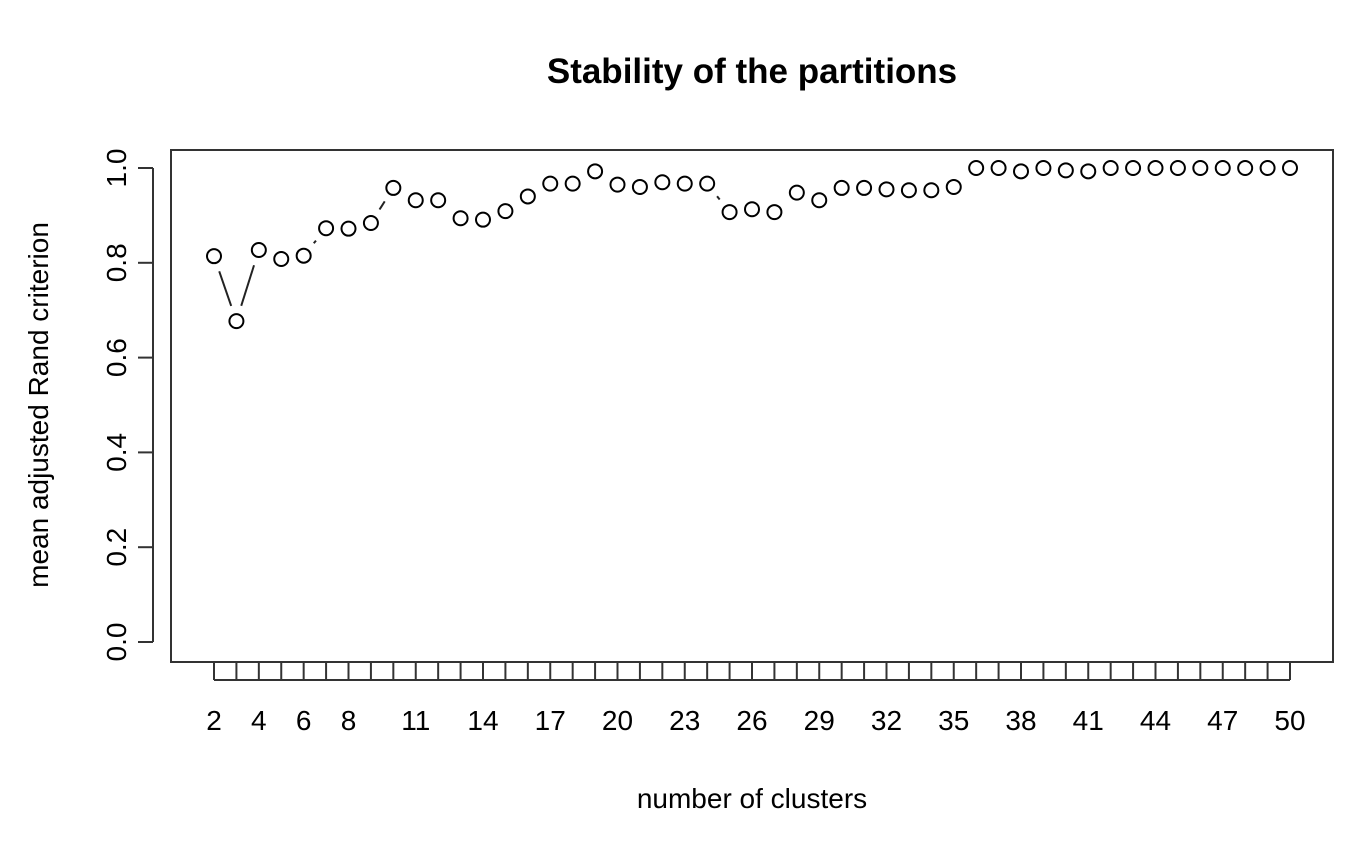  I want to click on y-tick-label: 1.0, so click(116, 168).